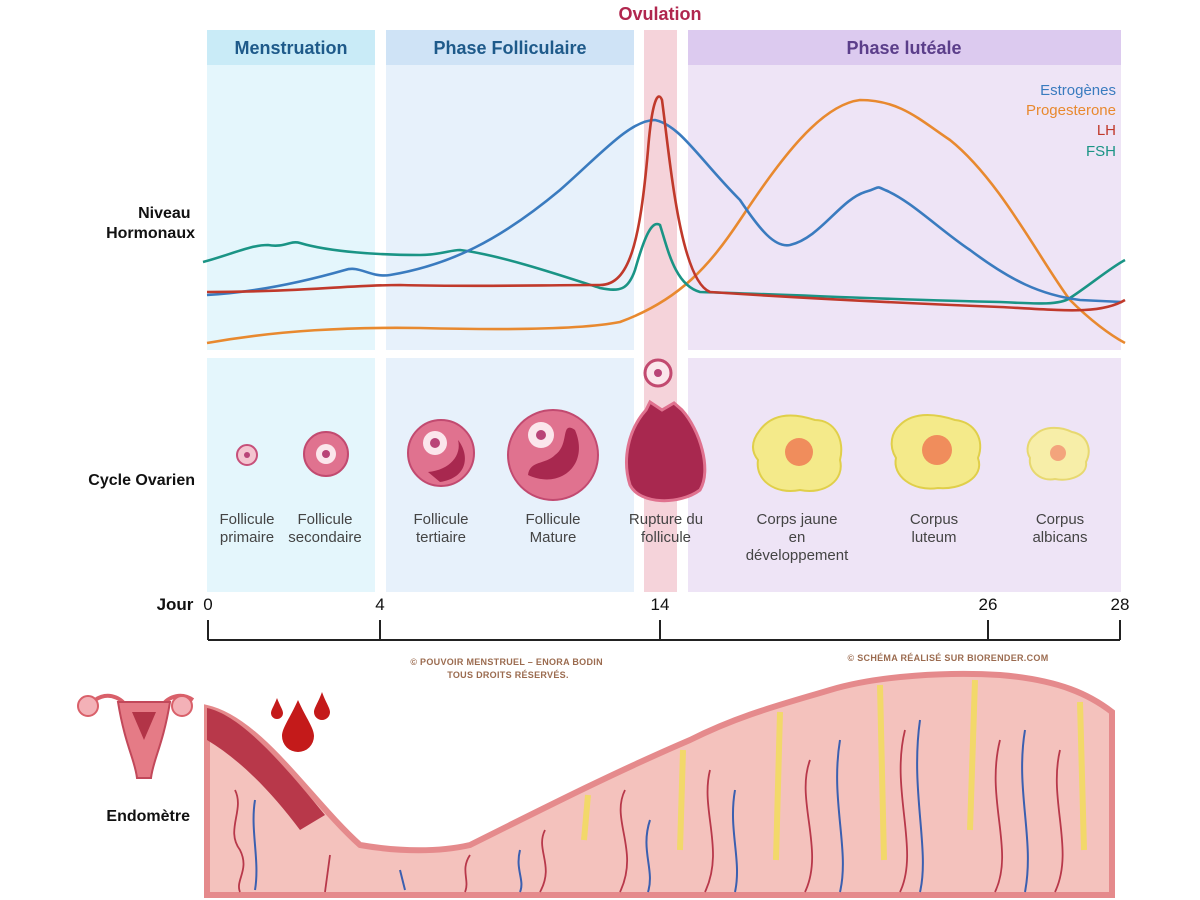  Describe the element at coordinates (150, 233) in the screenshot. I see `row-label-line: Hormonaux` at that location.